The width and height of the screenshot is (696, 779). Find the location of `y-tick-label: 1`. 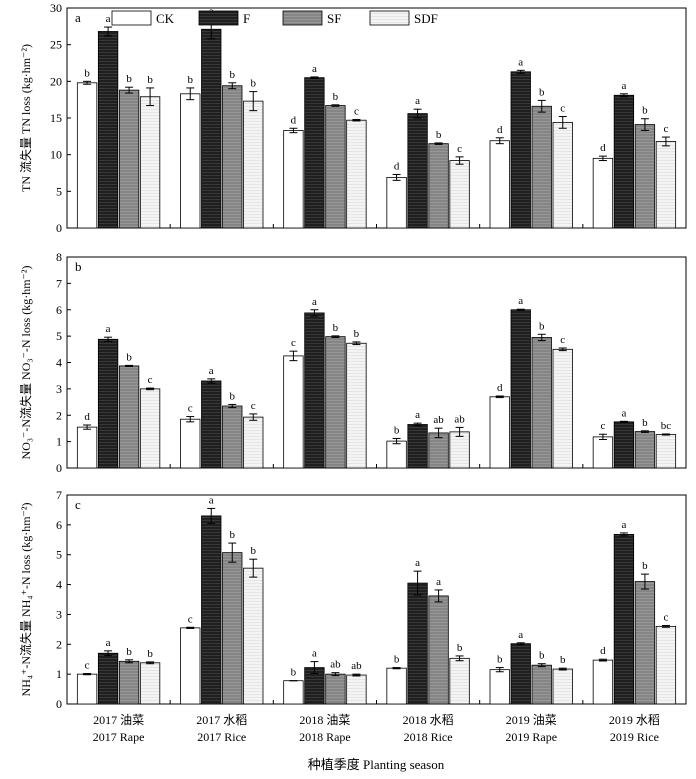

y-tick-label: 1 is located at coordinates (59, 442).